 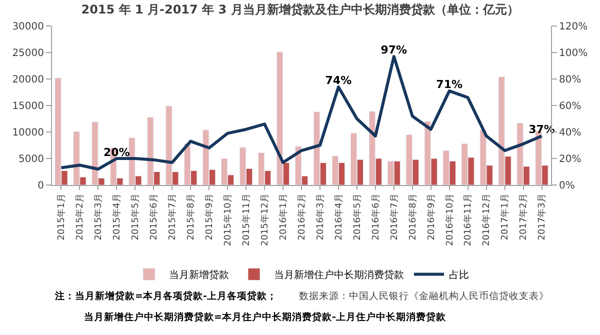 What do you see at coordinates (154, 217) in the screenshot?
I see `x-tick-label: 2015年6月` at bounding box center [154, 217].